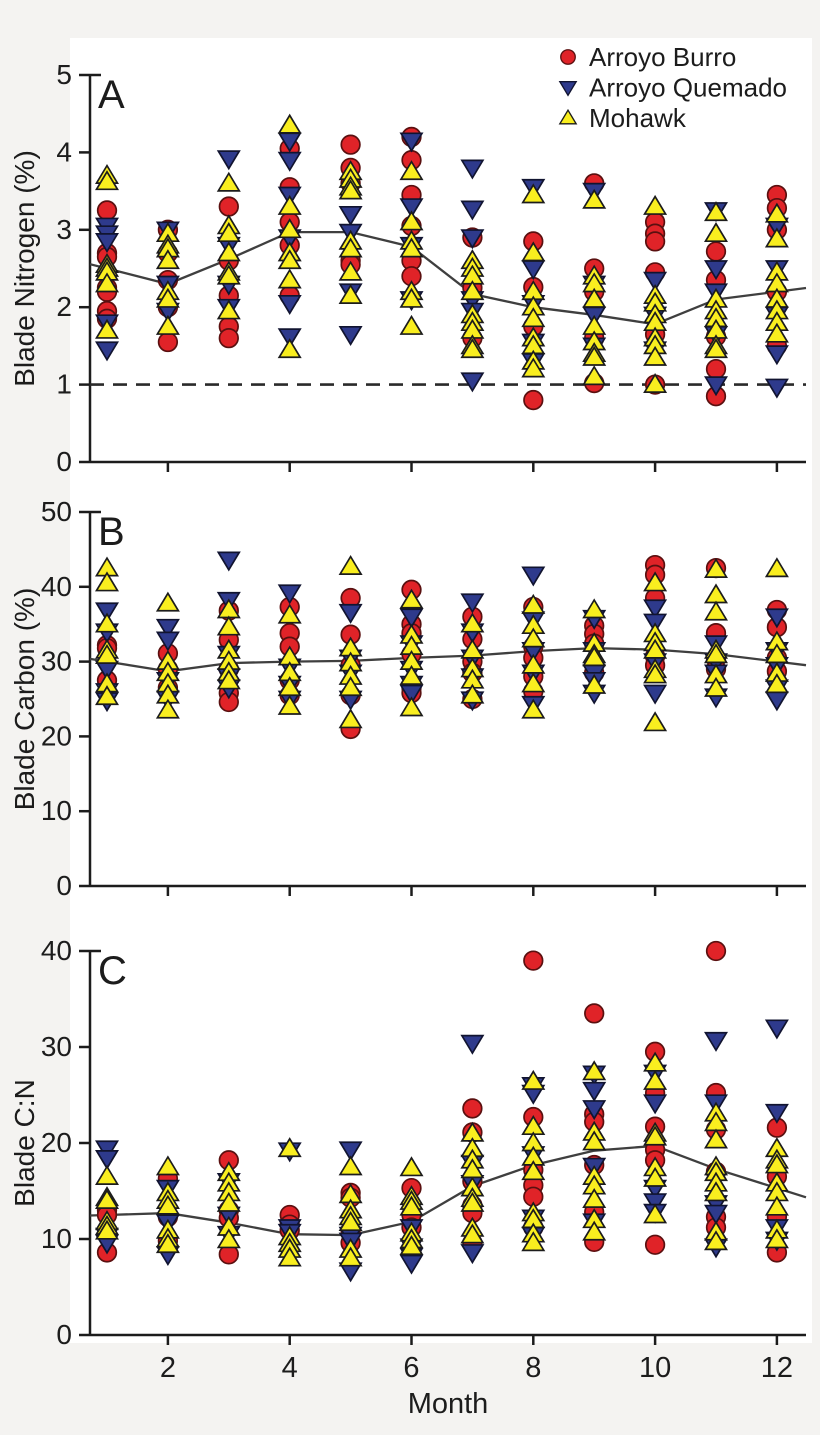  I want to click on x-axis-labels: 2 4 6 8 10 12 Month, so click(476, 1386).